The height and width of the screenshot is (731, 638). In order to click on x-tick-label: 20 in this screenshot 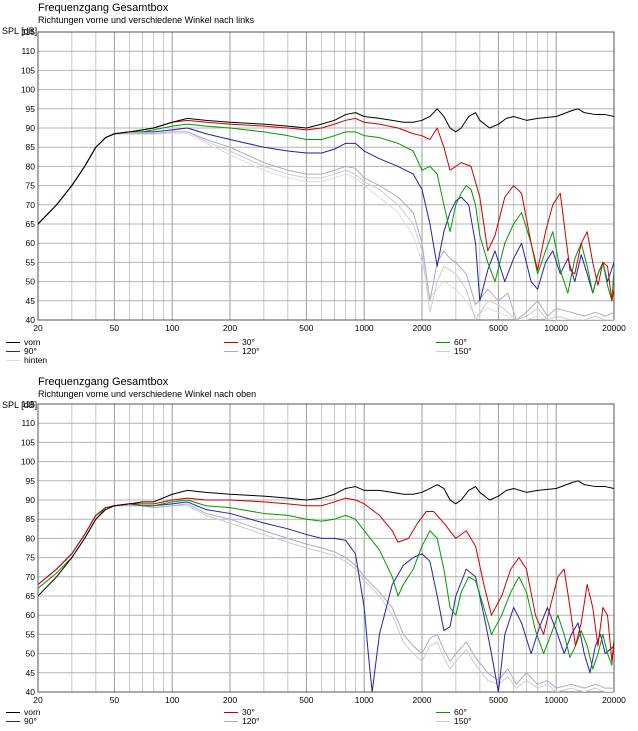, I will do `click(38, 700)`.